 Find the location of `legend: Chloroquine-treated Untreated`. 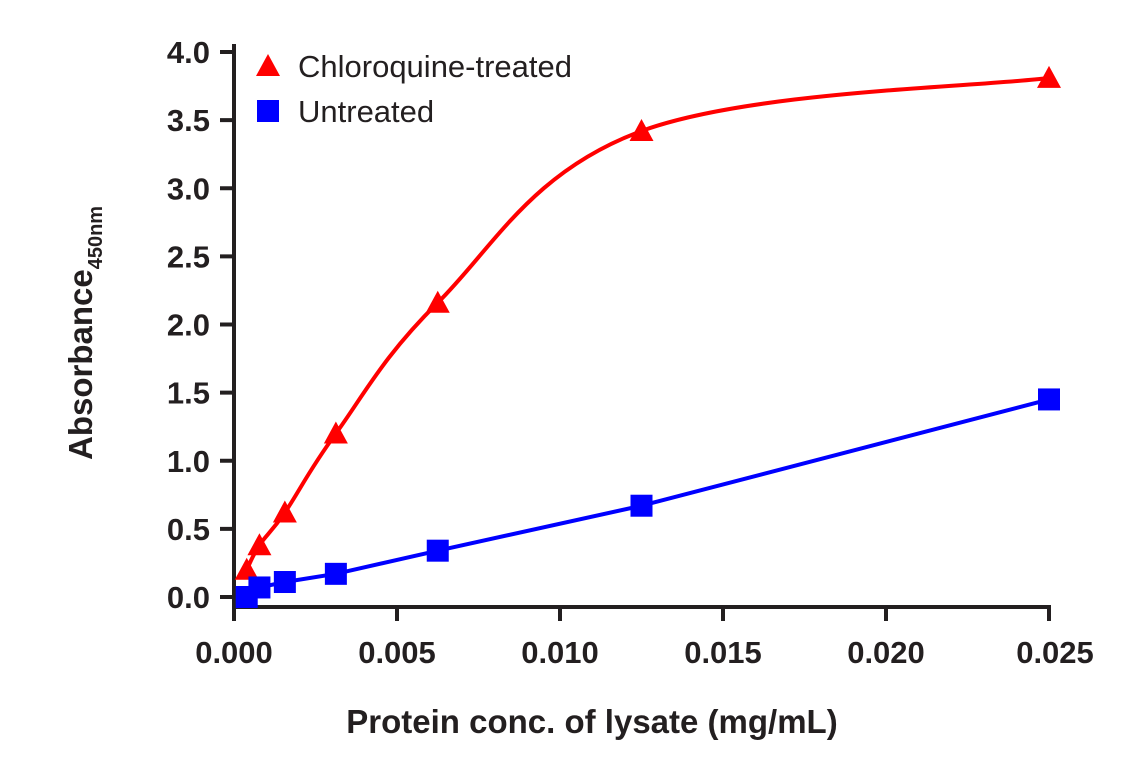

legend: Chloroquine-treated Untreated is located at coordinates (414, 89).